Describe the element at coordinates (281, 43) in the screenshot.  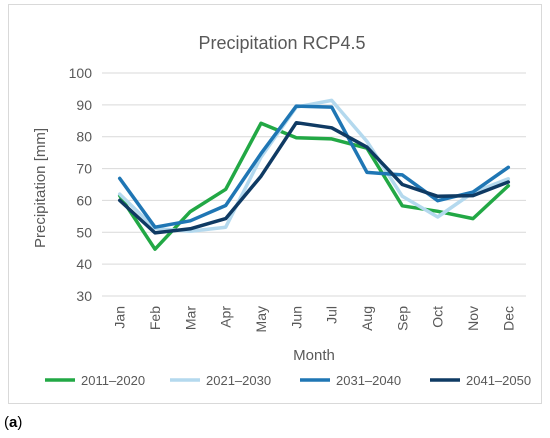
I see `chart-title: Precipitation RCP4.5` at that location.